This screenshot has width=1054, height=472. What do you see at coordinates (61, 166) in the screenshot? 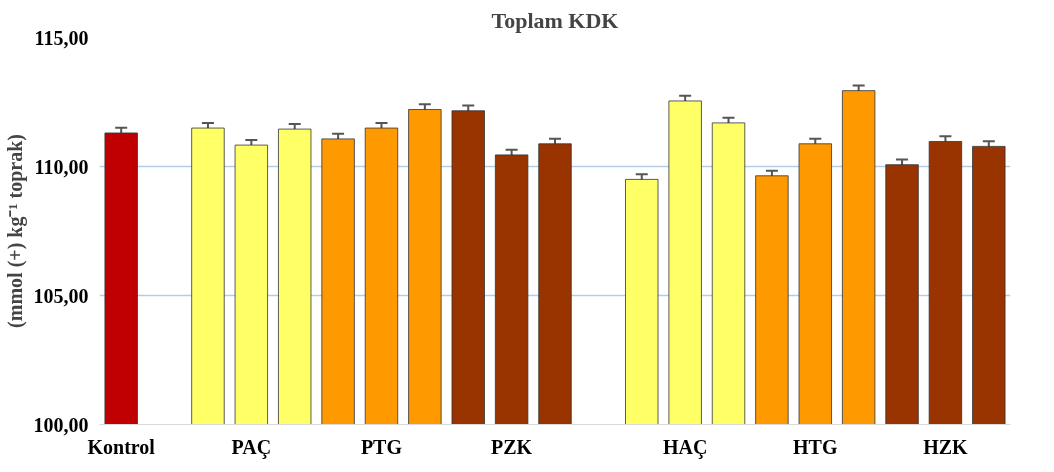
I see `y-tick-label: 110,00` at bounding box center [61, 166].